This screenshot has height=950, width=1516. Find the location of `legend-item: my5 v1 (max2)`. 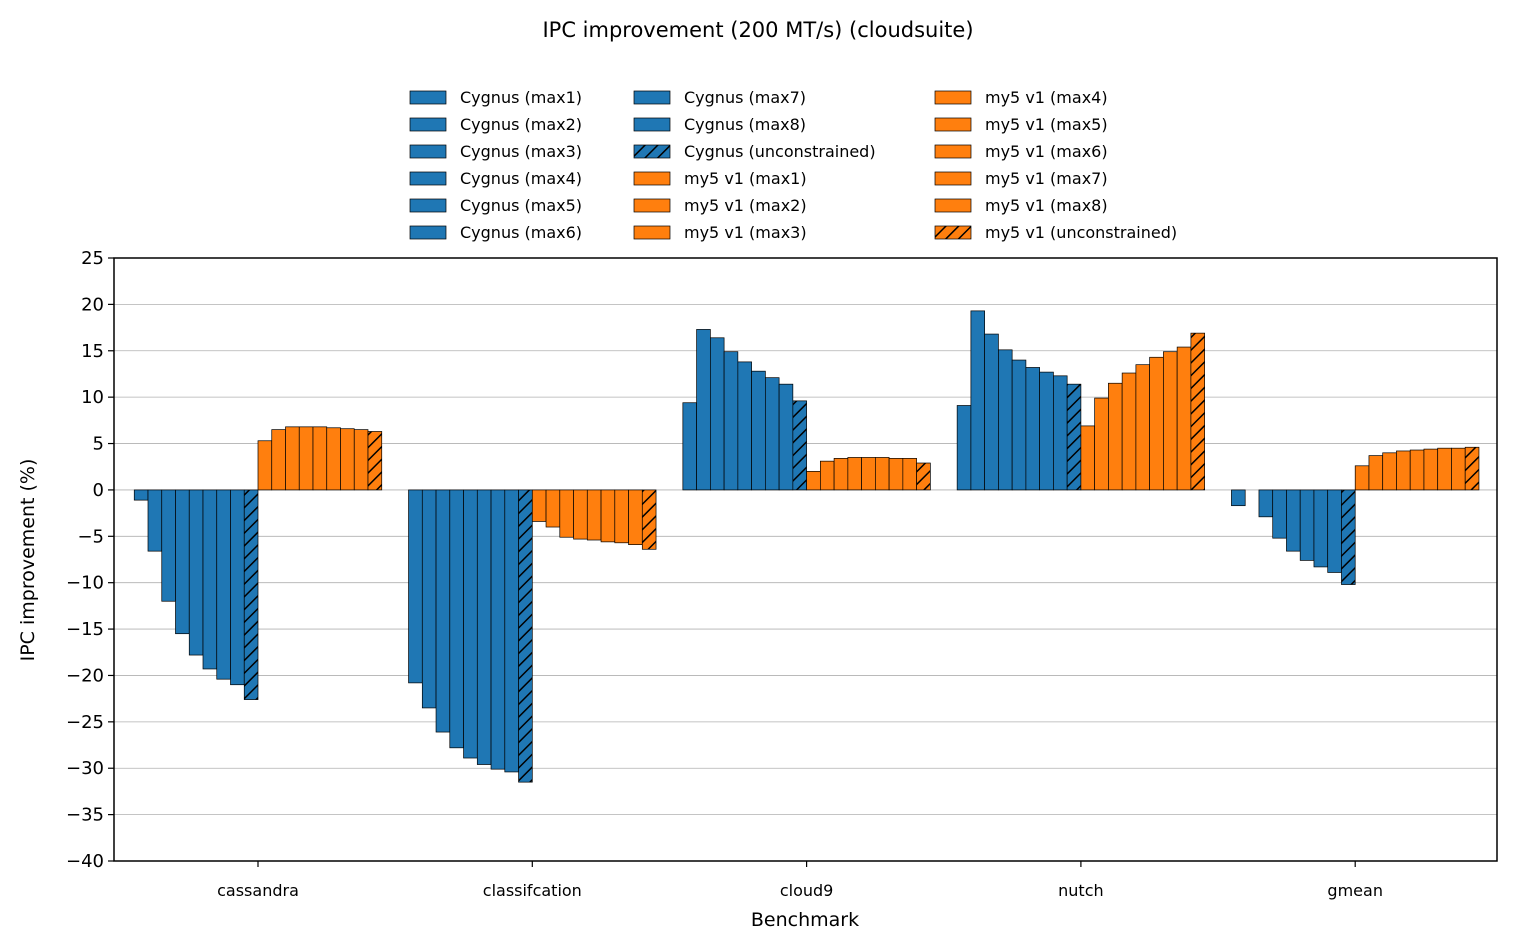

legend-item: my5 v1 (max2) is located at coordinates (720, 205).